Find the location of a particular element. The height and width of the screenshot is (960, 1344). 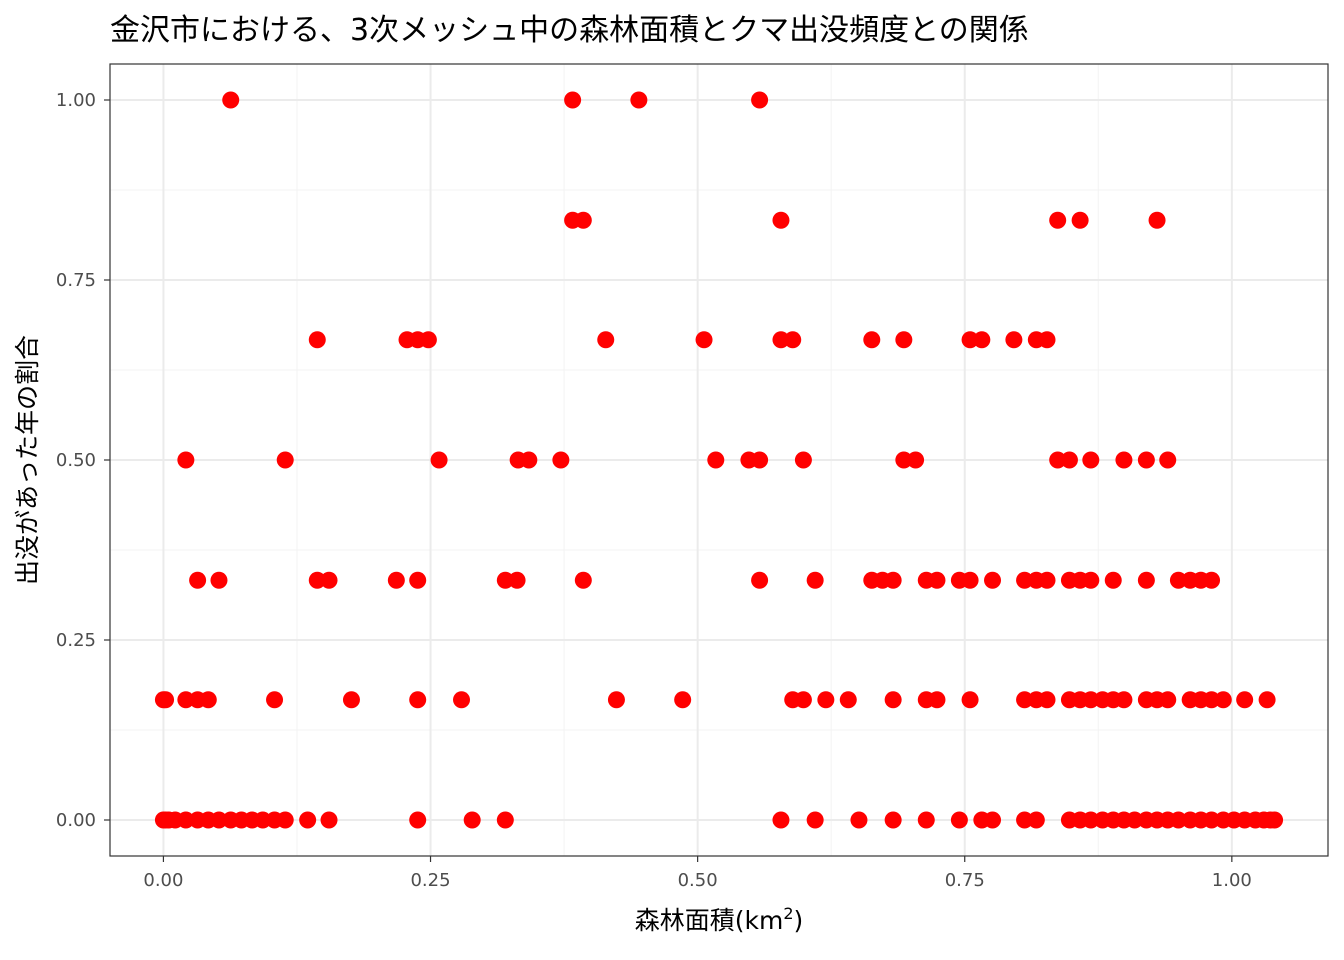

y-tick-label: 0.00 is located at coordinates (76, 820).